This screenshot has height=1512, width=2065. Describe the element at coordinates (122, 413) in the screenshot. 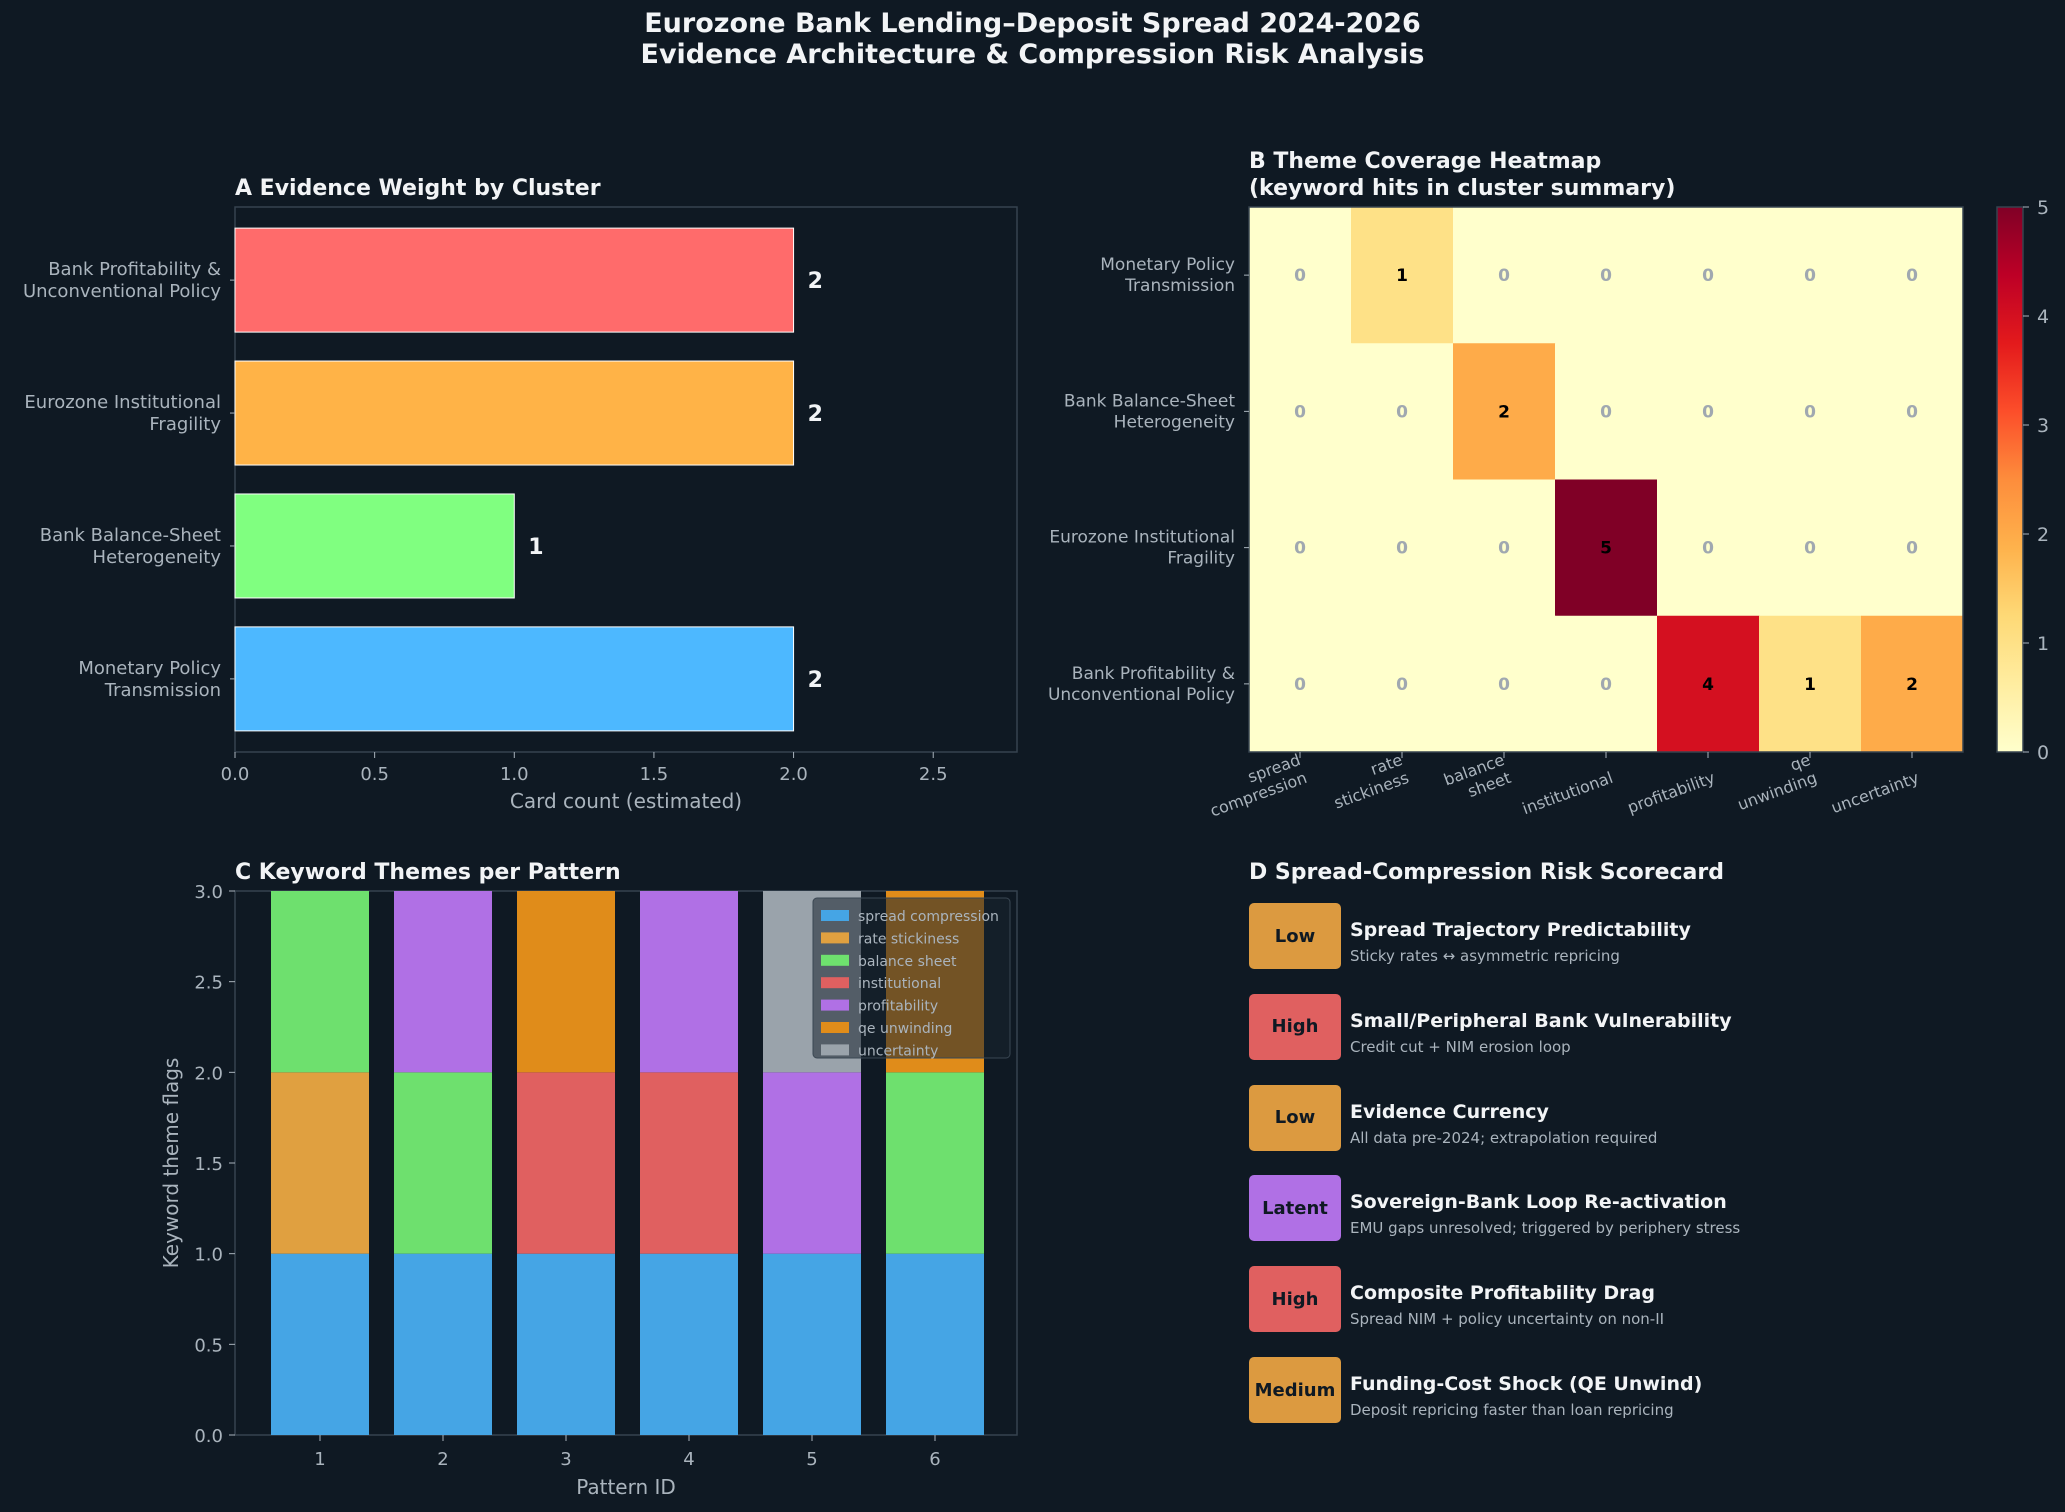

I see `y-tick-label: Eurozone Institutional Fragility` at that location.